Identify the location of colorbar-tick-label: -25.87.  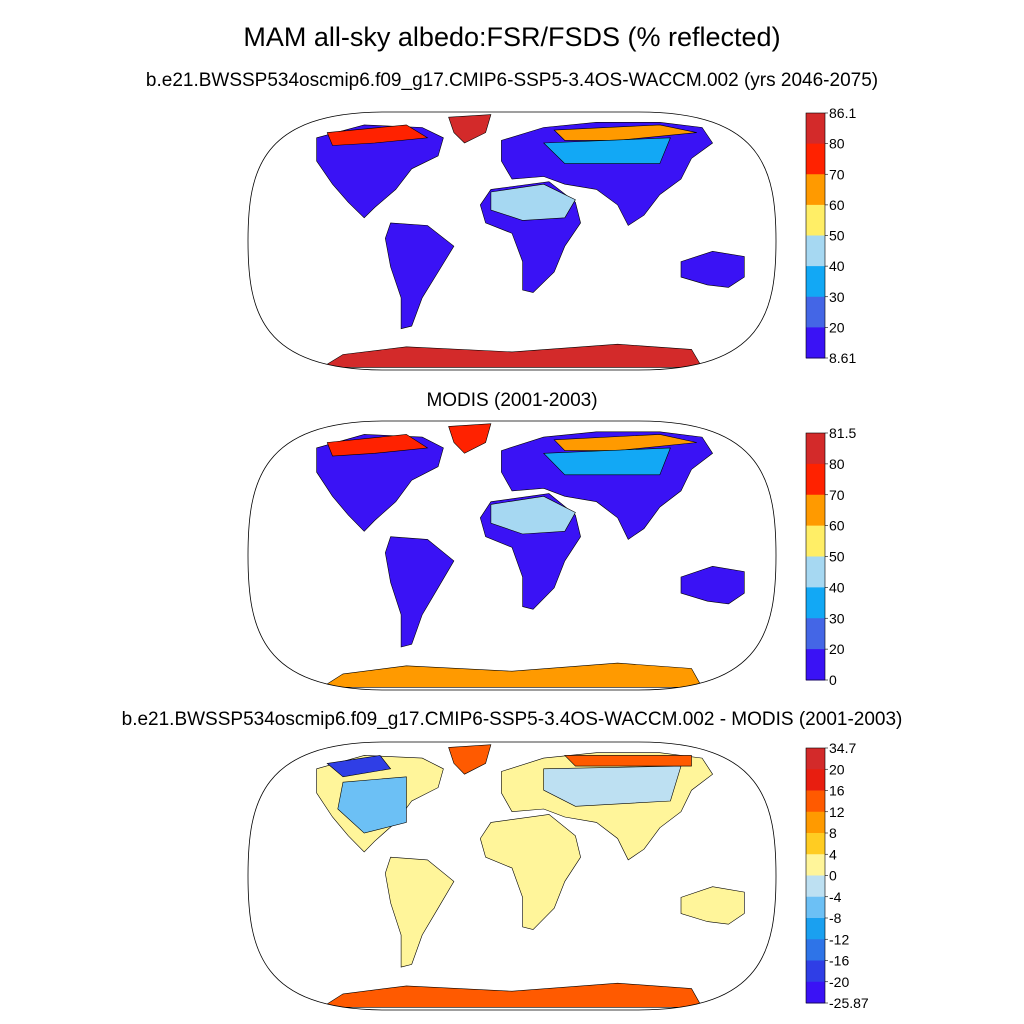
(849, 1003).